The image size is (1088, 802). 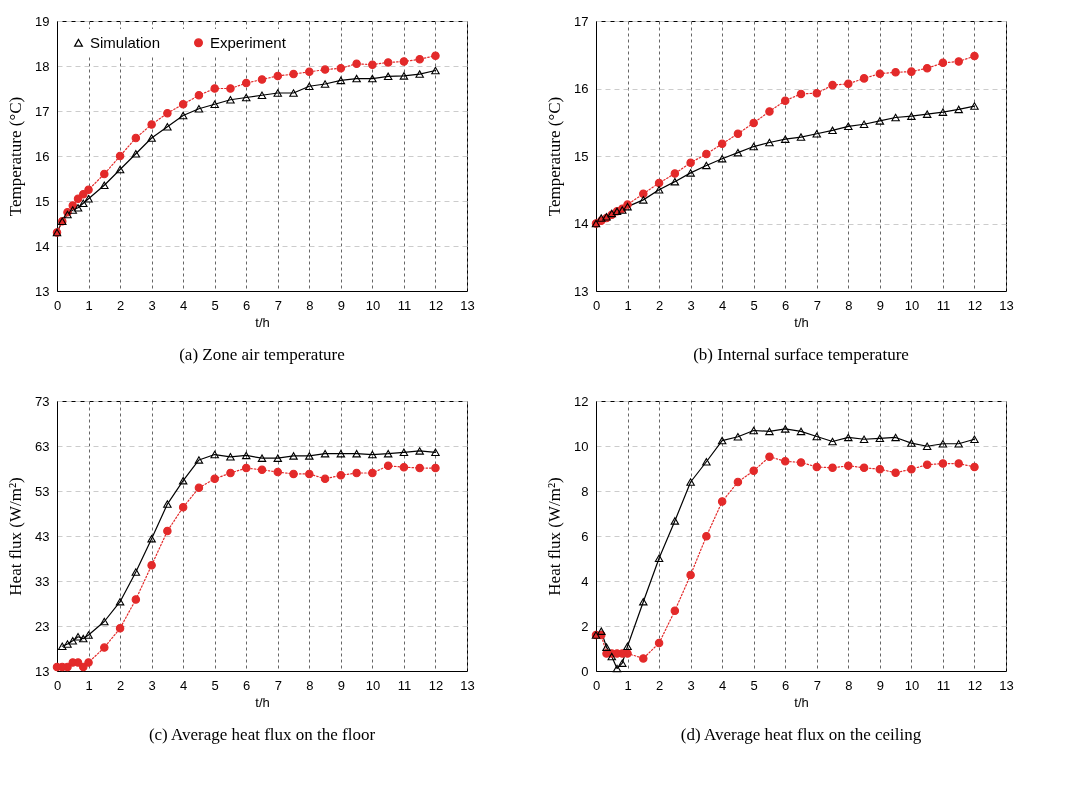 I want to click on y-tick-label: 63, so click(x=42, y=446).